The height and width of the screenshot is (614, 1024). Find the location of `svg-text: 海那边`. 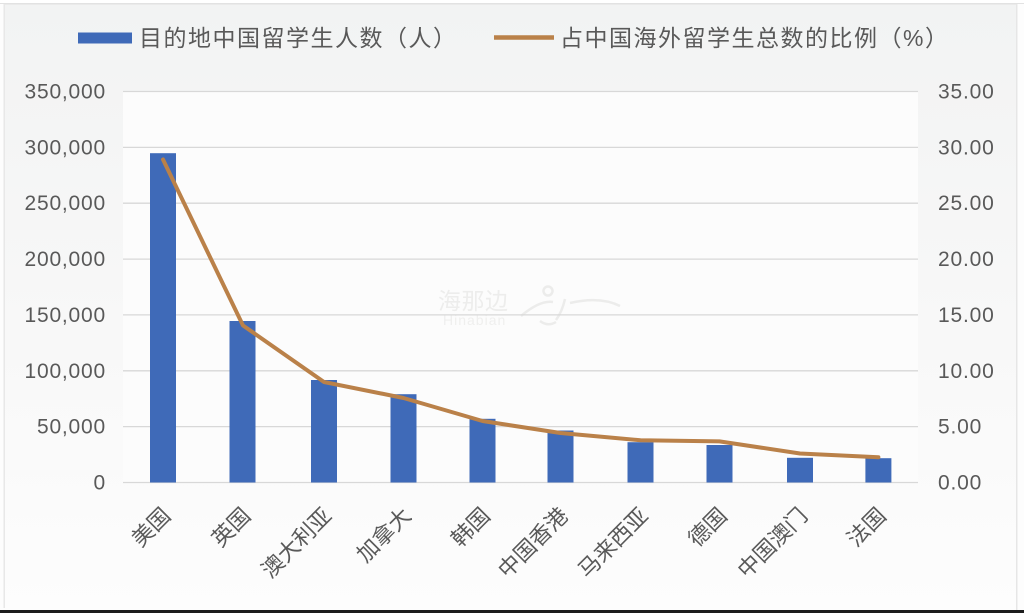

svg-text: 海那边 is located at coordinates (473, 301).